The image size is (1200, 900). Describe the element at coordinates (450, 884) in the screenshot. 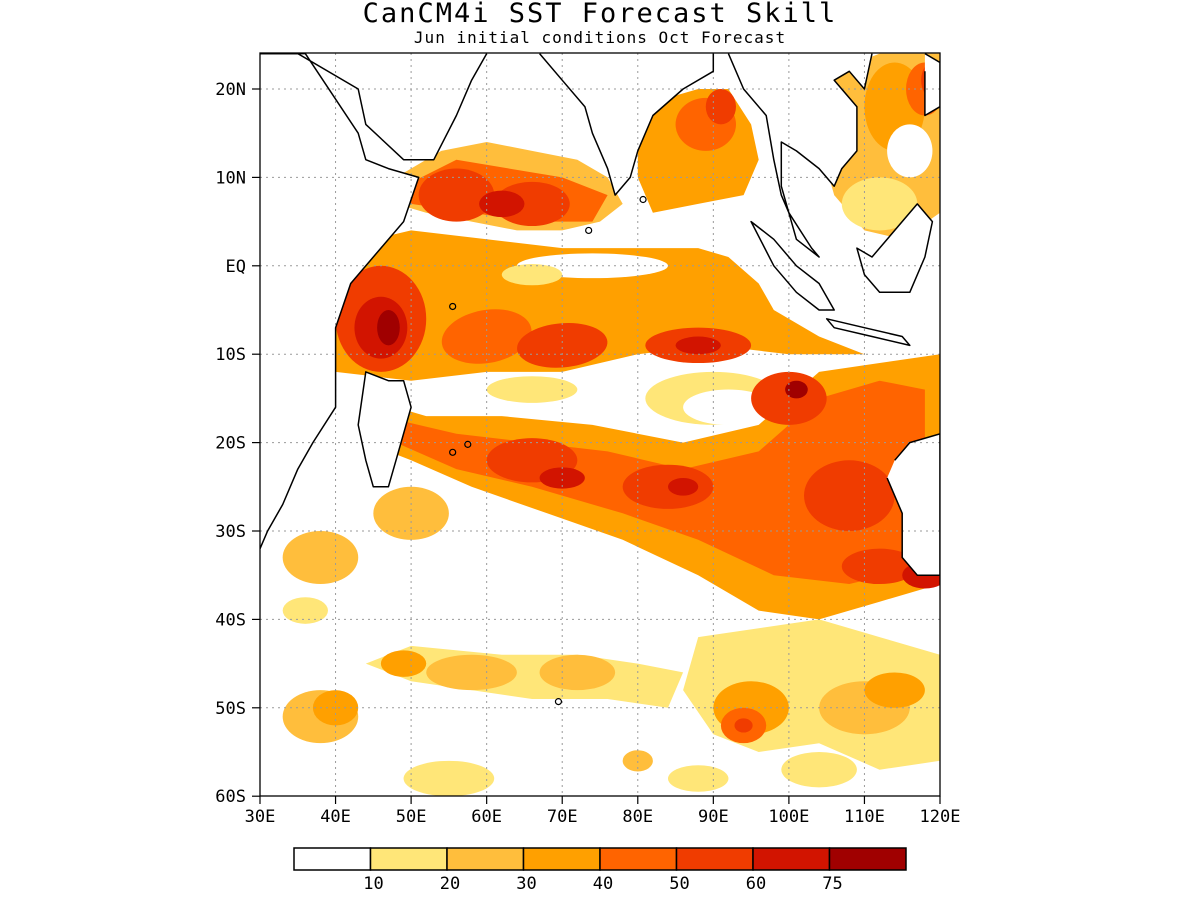

I see `colorbar-label: 20` at that location.